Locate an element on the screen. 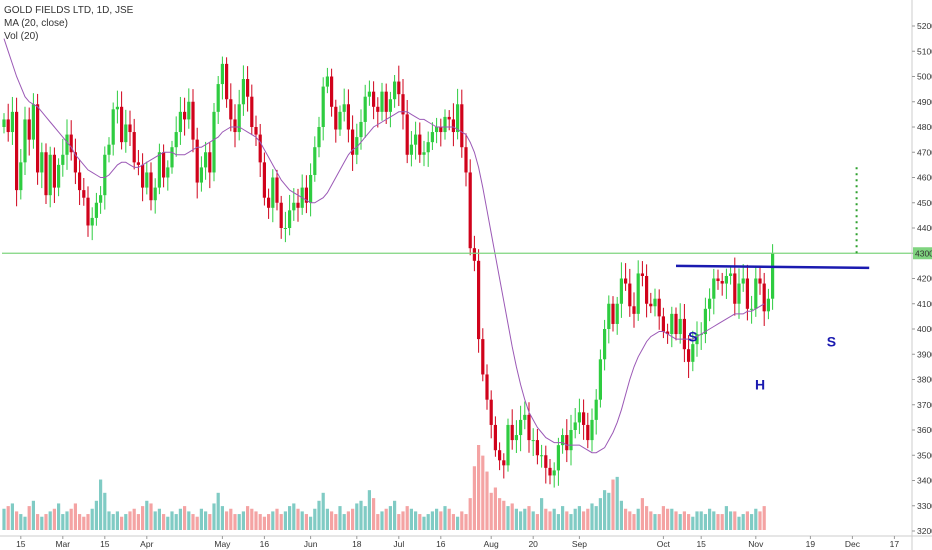  y-tick-label: 5100 is located at coordinates (924, 51).